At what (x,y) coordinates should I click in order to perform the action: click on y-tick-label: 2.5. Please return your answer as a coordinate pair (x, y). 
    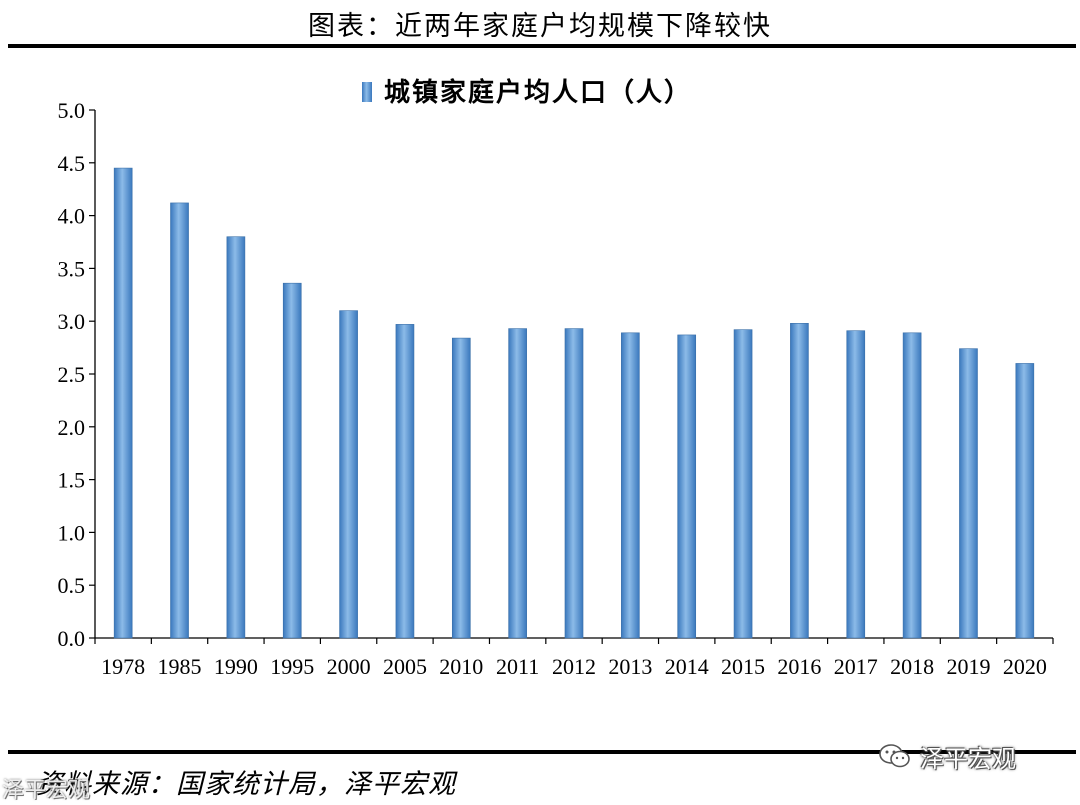
    Looking at the image, I should click on (72, 374).